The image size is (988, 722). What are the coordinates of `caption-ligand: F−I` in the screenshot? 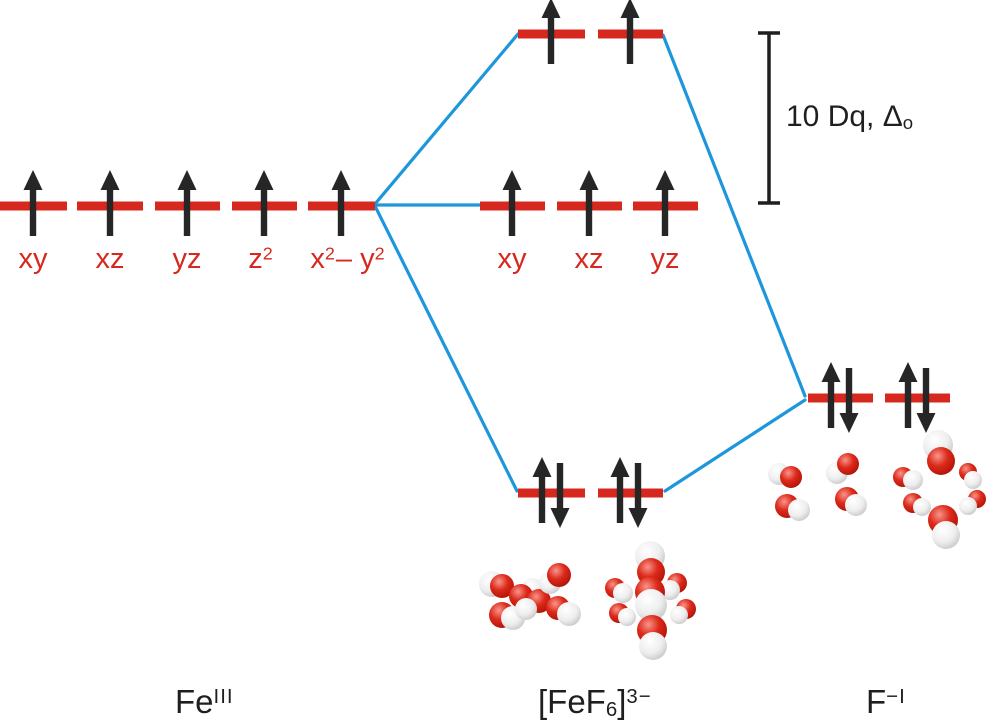 It's located at (886, 701).